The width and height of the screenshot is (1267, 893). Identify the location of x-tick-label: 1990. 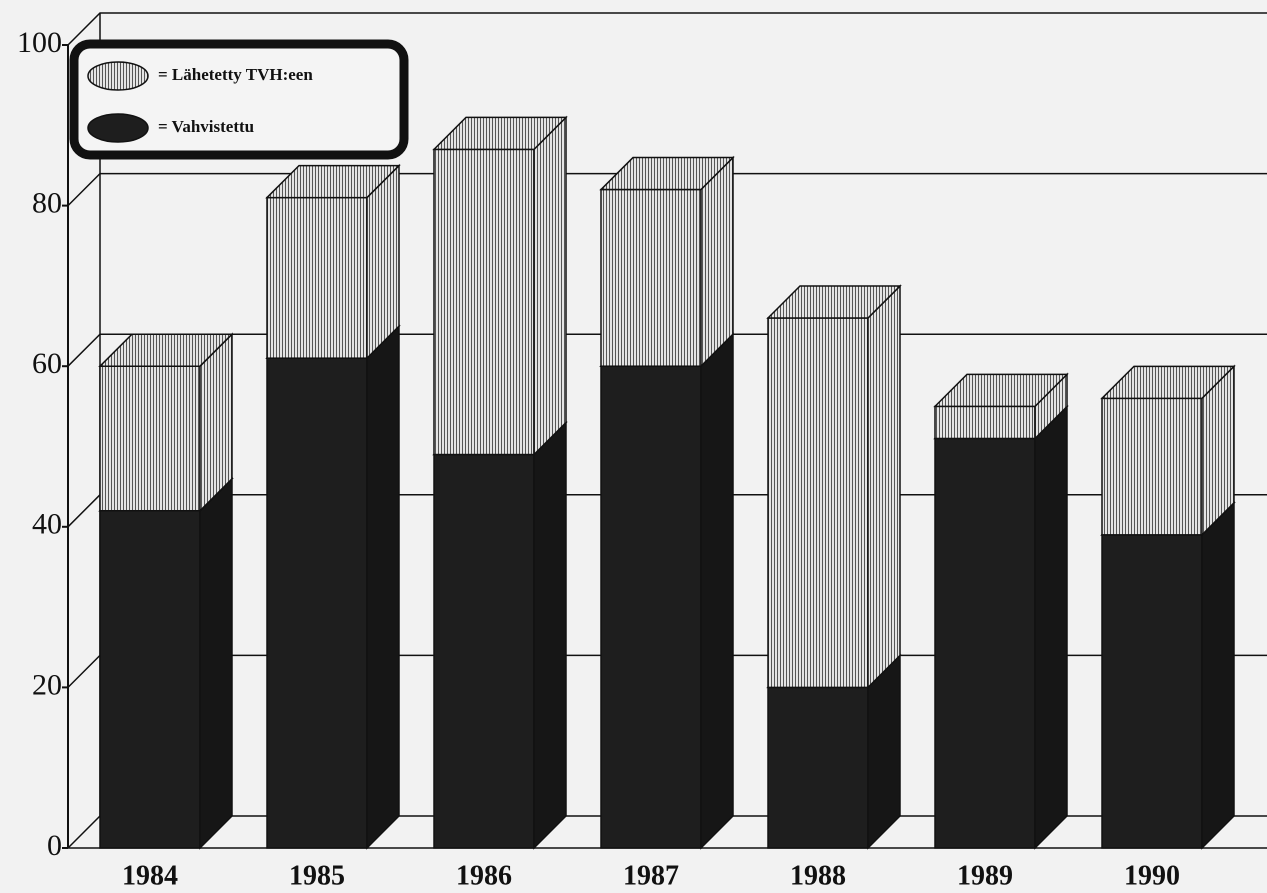
(1152, 875).